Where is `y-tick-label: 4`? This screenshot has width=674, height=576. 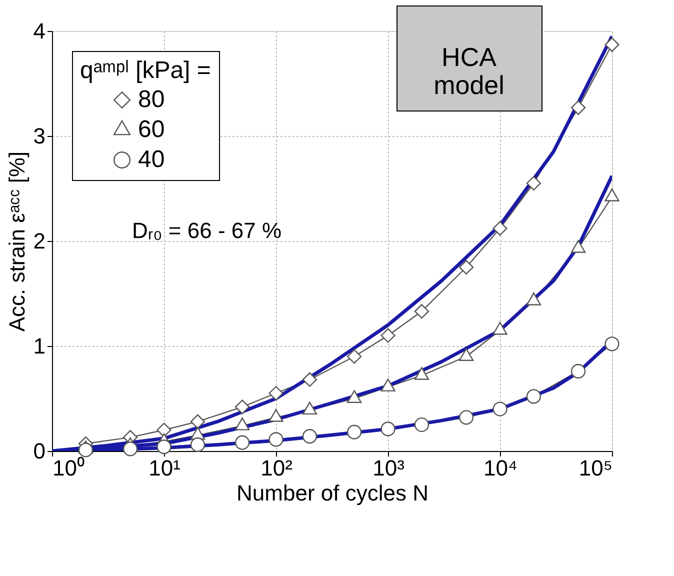
y-tick-label: 4 is located at coordinates (39, 31).